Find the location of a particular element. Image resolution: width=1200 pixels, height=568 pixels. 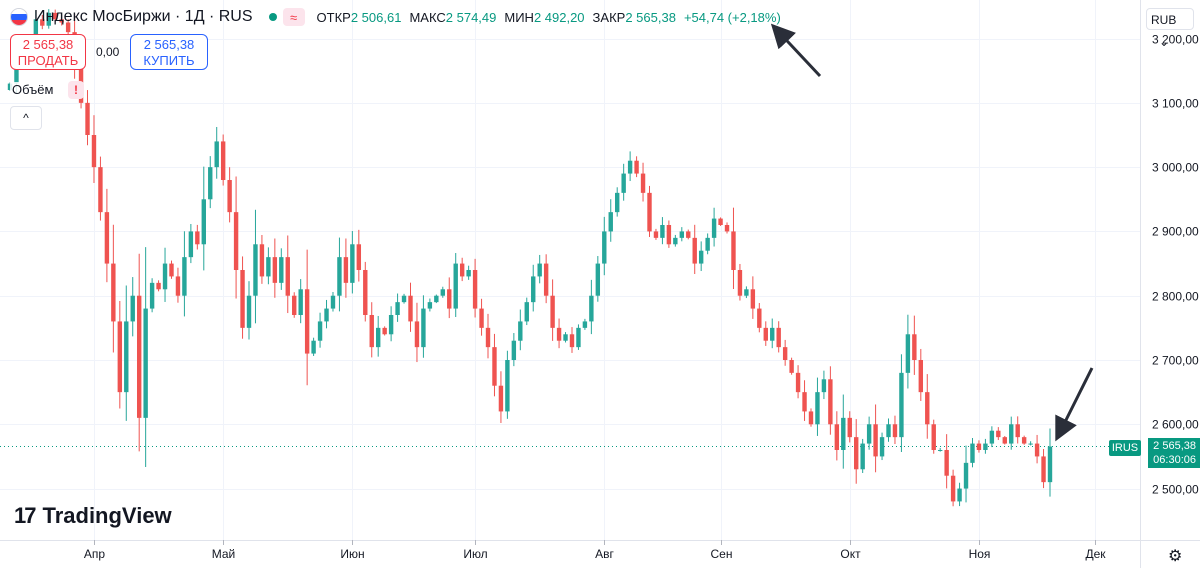

tradingview-logo: 17 TradingView is located at coordinates (93, 516).